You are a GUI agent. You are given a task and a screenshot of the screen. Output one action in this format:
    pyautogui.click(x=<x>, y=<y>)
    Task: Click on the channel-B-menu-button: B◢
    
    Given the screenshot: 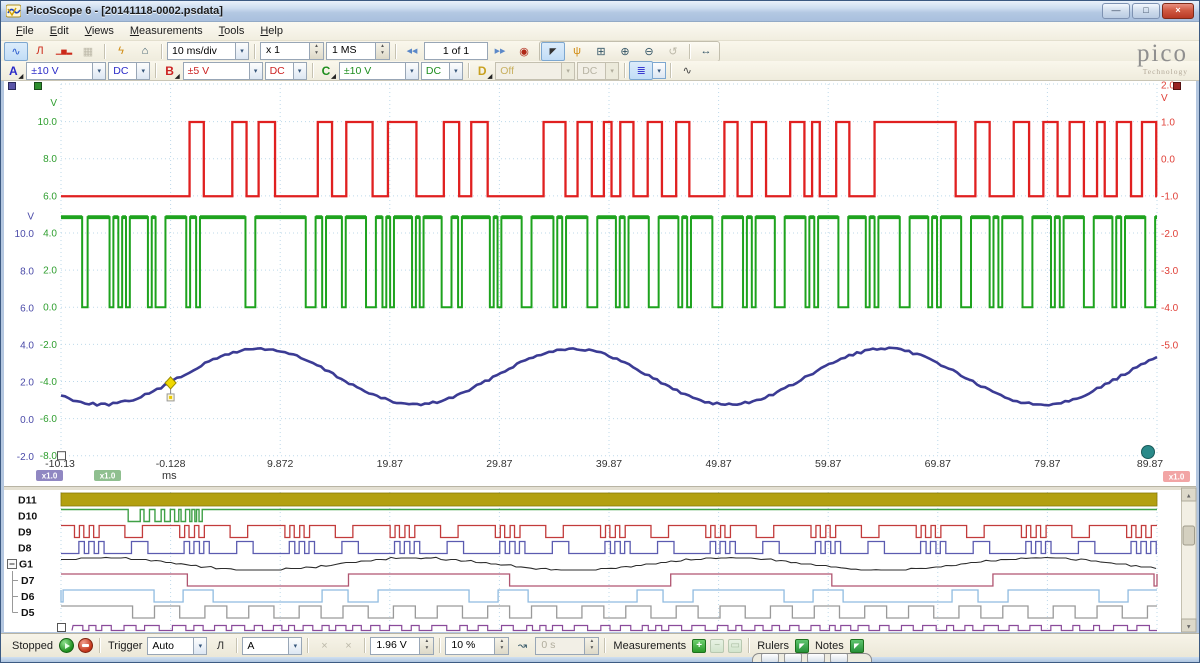 What is the action you would take?
    pyautogui.click(x=172, y=71)
    